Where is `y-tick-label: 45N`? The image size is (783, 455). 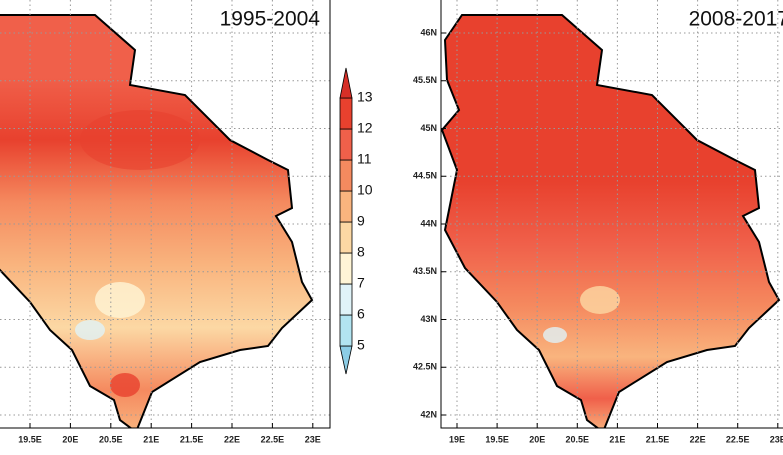 y-tick-label: 45N is located at coordinates (428, 128).